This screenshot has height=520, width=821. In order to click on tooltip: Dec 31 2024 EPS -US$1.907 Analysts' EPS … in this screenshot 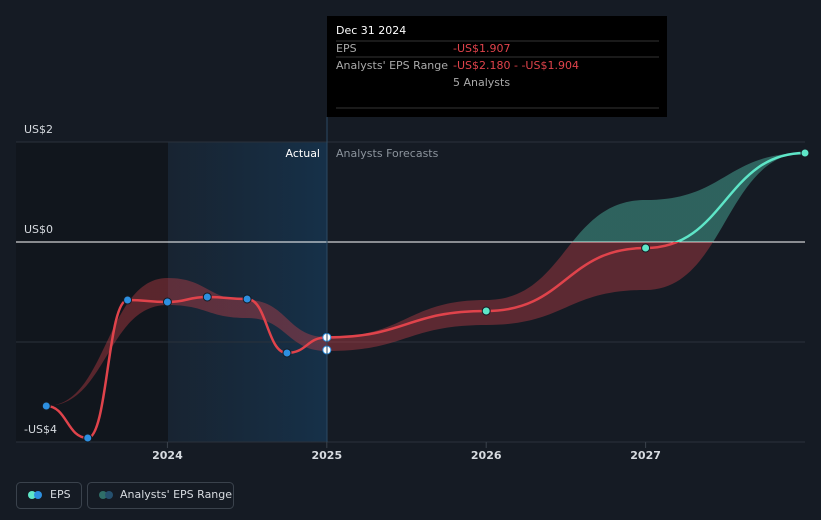, I will do `click(497, 66)`.